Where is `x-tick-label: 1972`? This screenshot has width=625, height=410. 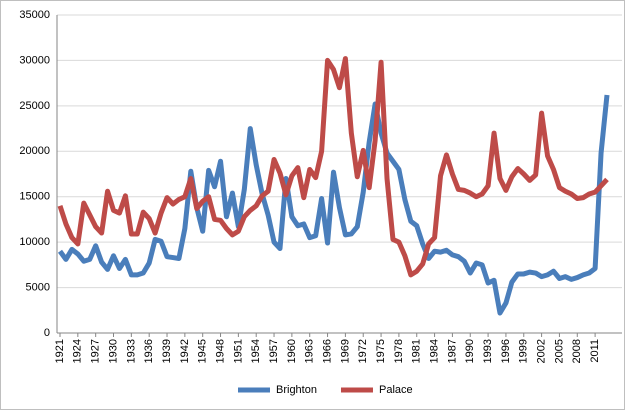
x-tick-label: 1972 is located at coordinates (363, 351).